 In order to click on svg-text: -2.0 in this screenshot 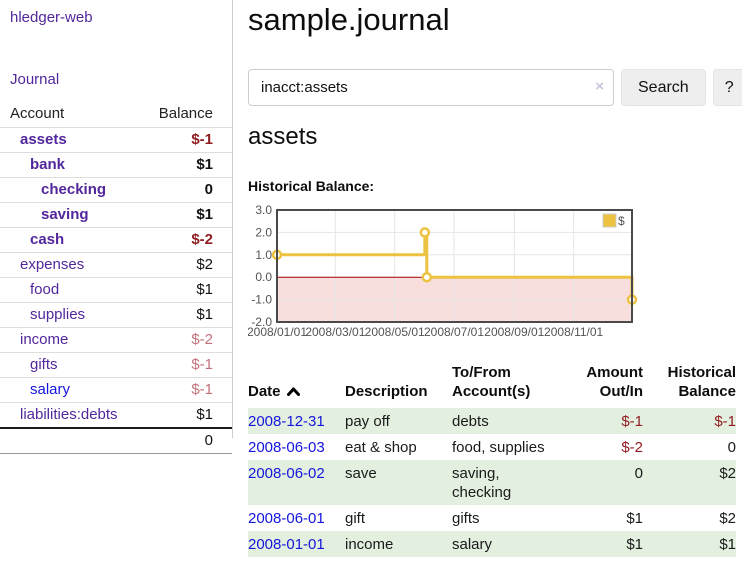, I will do `click(261, 322)`.